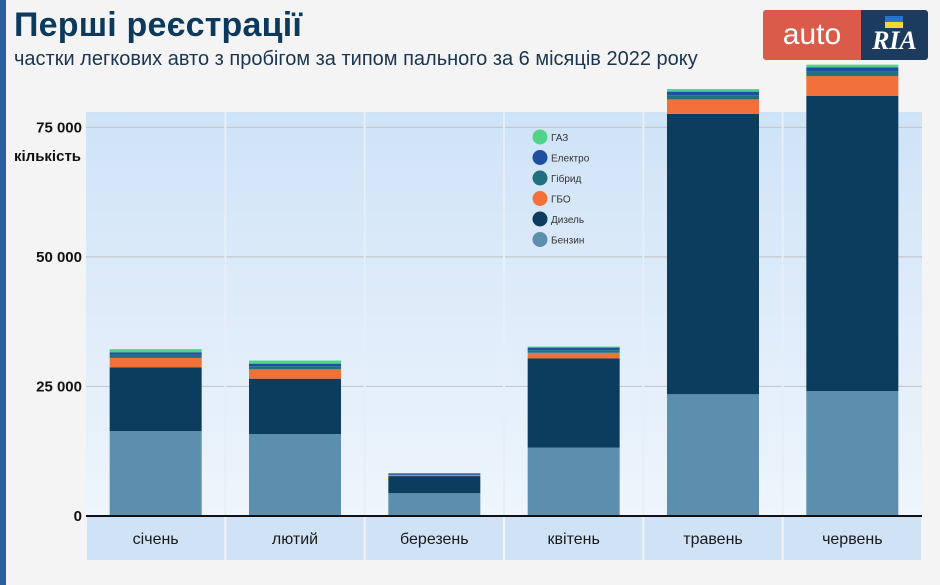 This screenshot has height=585, width=940. I want to click on x-tick-label: квітень, so click(574, 539).